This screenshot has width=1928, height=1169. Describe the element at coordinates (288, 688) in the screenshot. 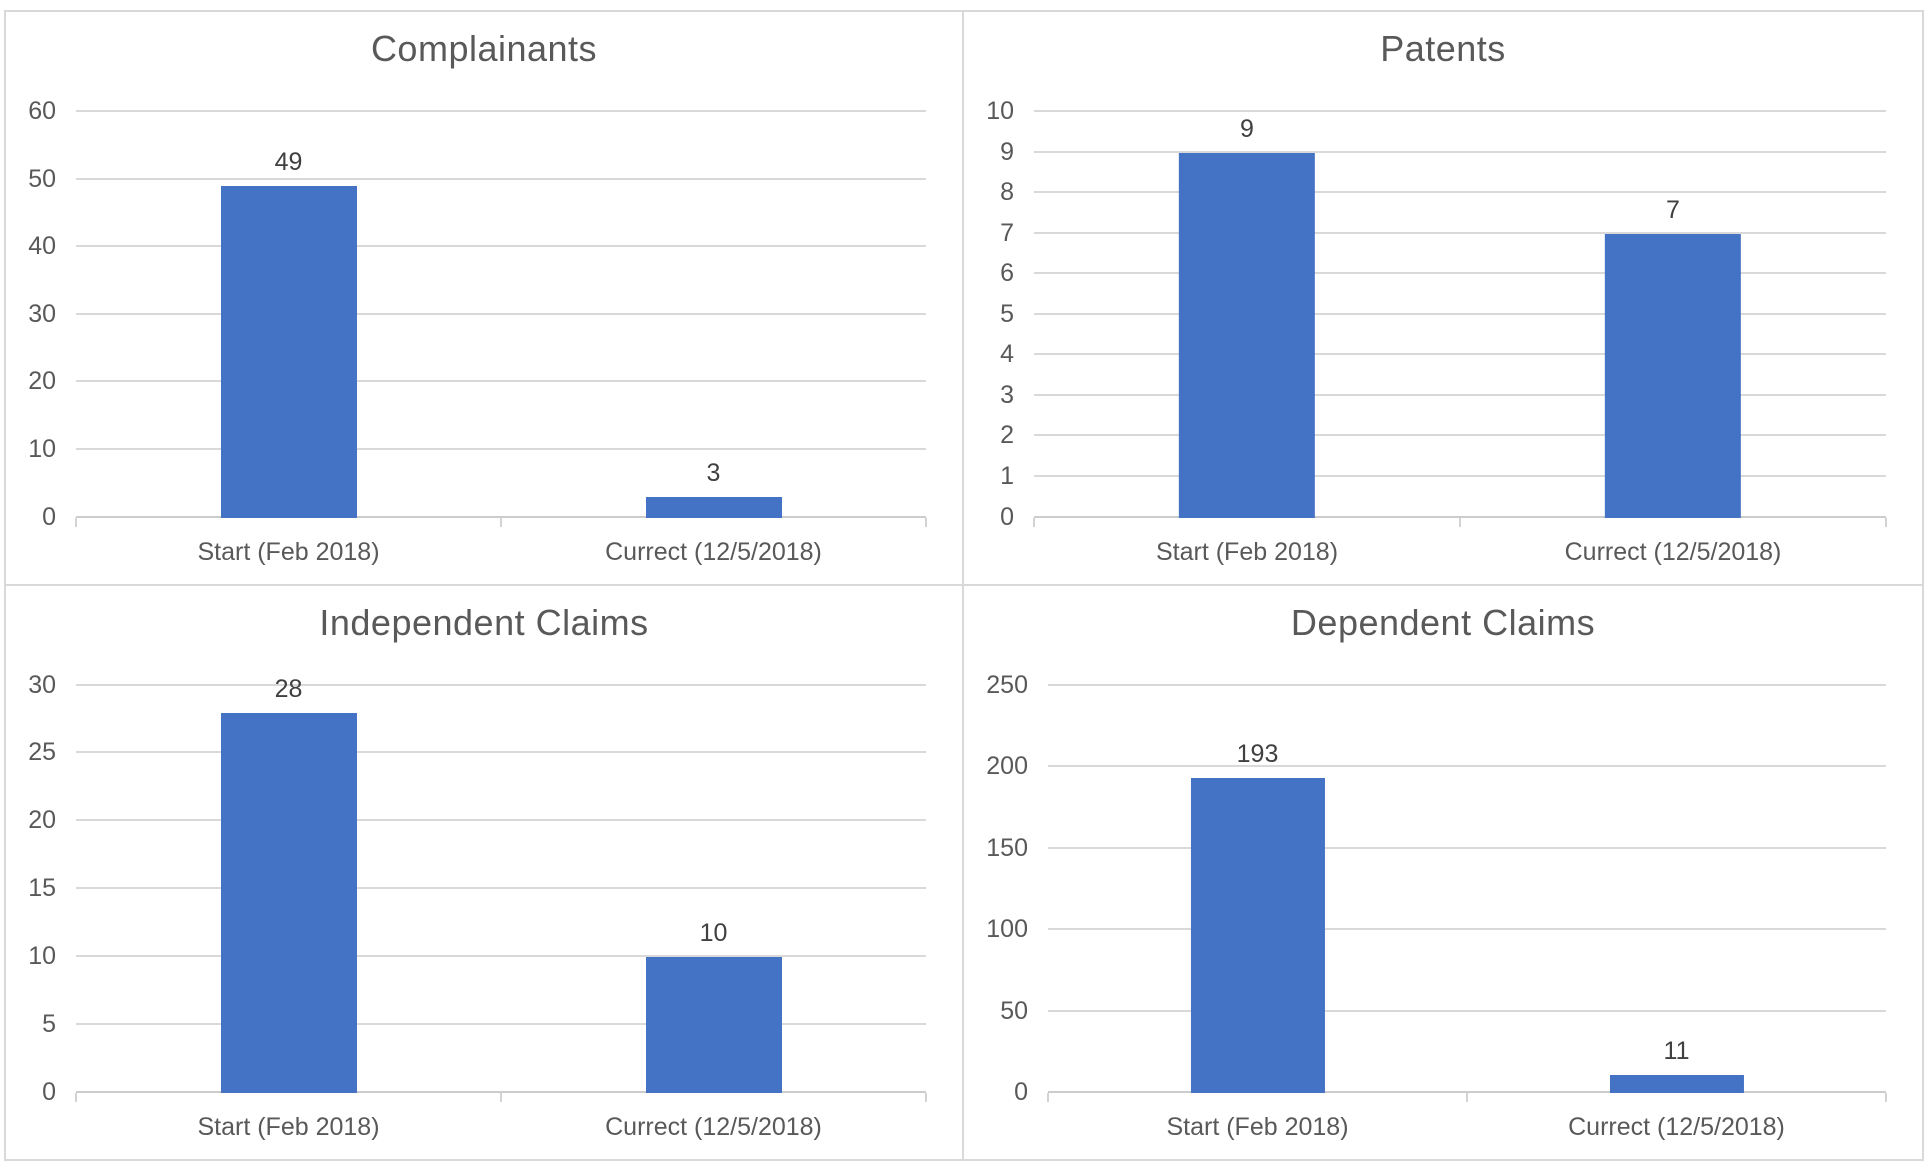

I see `bar-data-label: 28` at that location.